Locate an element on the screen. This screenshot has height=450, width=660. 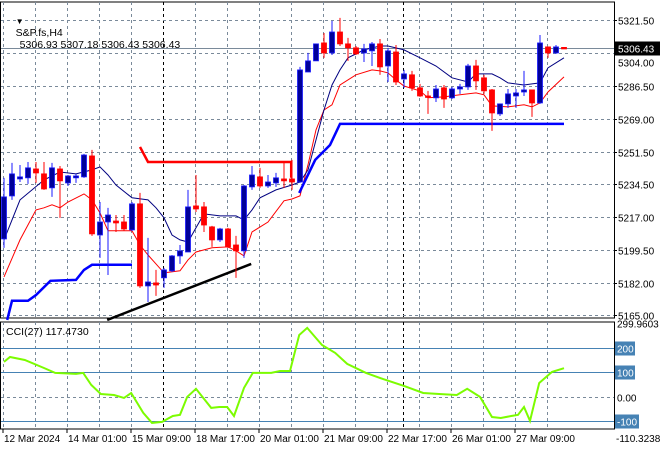
cci-level-label: 0.00 is located at coordinates (627, 399).